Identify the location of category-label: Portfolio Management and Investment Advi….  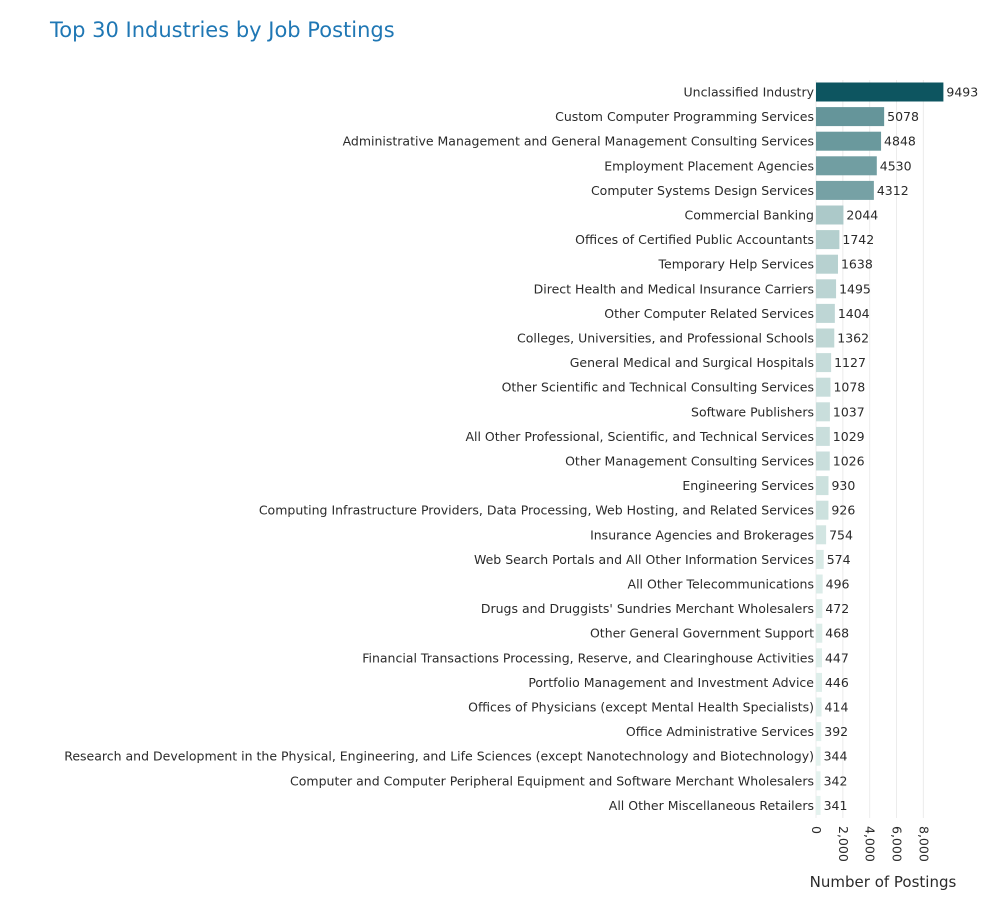
(671, 682).